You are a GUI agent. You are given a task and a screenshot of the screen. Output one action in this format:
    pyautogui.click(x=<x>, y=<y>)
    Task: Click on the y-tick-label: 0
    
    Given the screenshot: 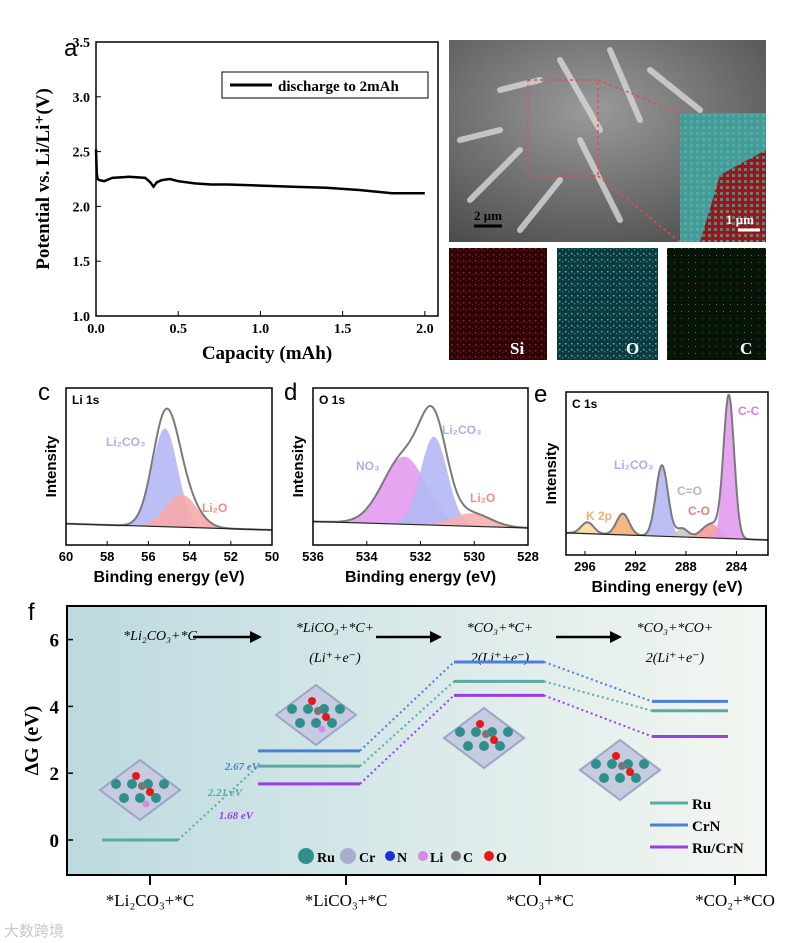 What is the action you would take?
    pyautogui.click(x=55, y=841)
    